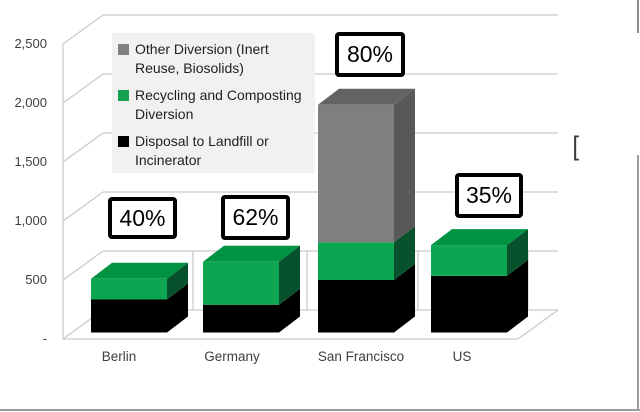 This screenshot has width=640, height=412. I want to click on legend-swatch-green-icon, so click(123, 95).